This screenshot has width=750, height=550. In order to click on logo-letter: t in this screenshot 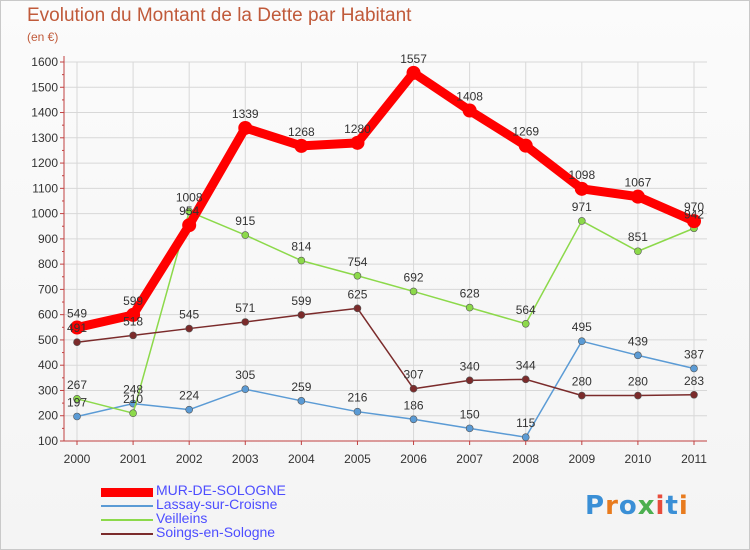, I will do `click(672, 506)`.